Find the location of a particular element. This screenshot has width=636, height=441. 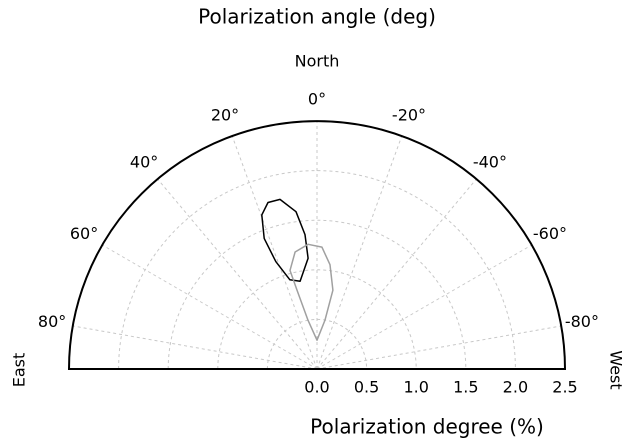

r-tick-label: 0.0 is located at coordinates (316, 387).